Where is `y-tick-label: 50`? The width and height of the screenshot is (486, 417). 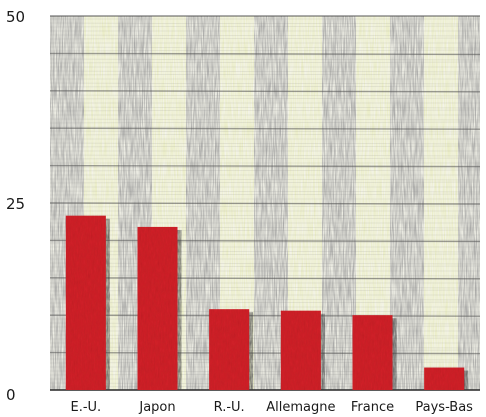 y-tick-label: 50 is located at coordinates (15, 17).